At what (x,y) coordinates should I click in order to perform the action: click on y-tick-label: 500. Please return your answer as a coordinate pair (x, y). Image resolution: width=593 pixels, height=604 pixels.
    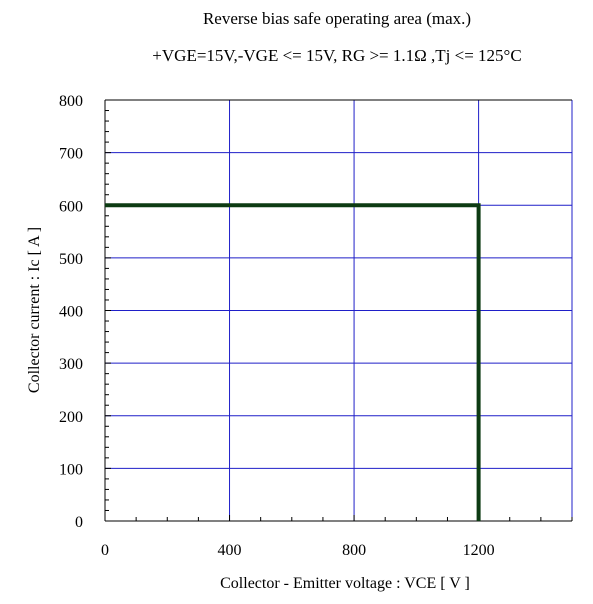
    Looking at the image, I should click on (71, 259).